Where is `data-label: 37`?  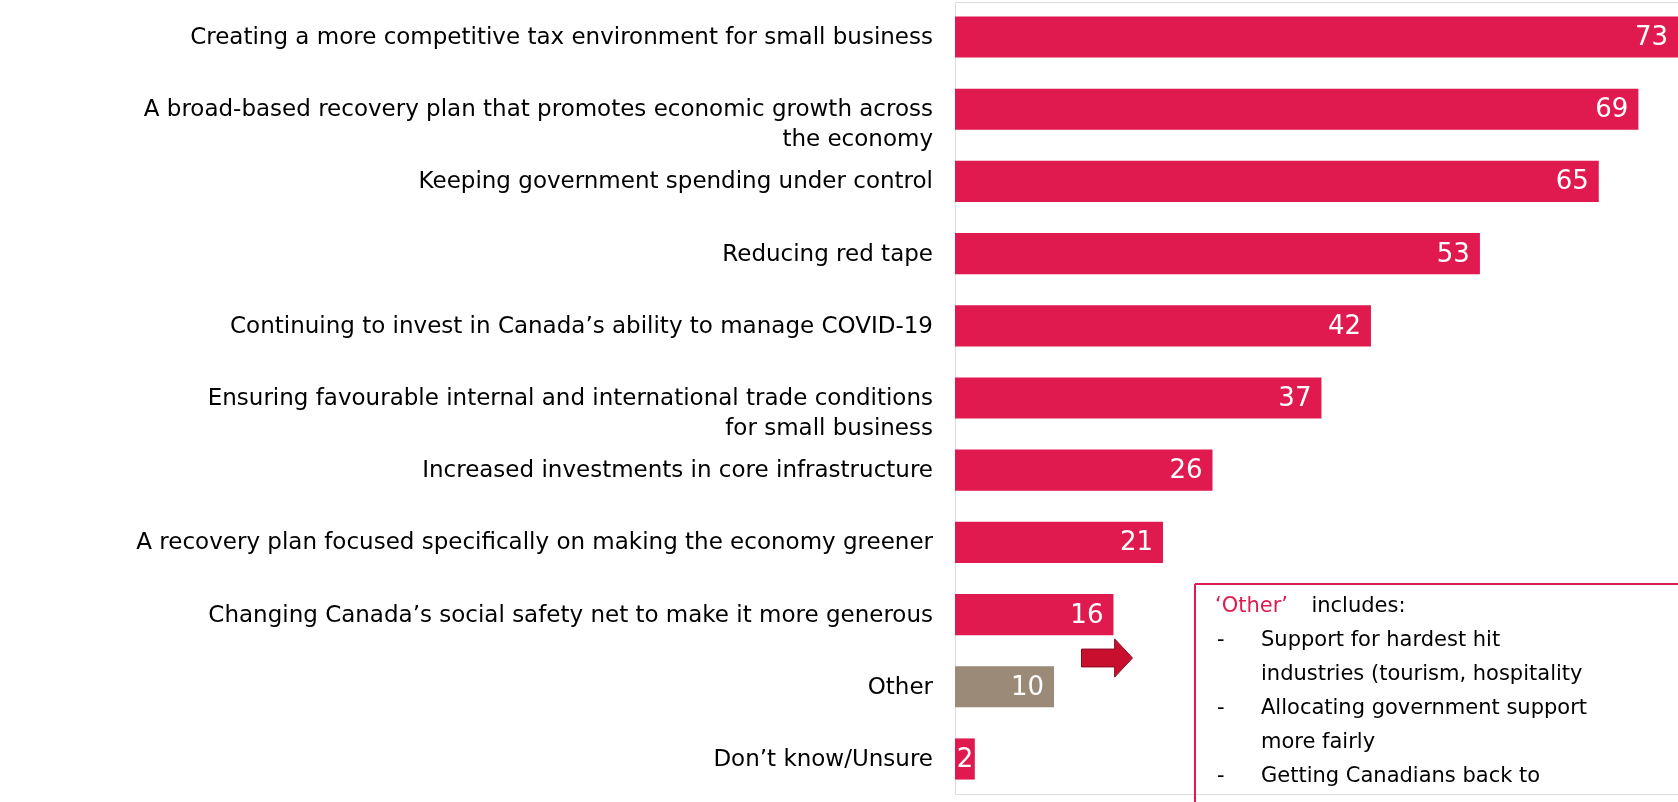
data-label: 37 is located at coordinates (1295, 397).